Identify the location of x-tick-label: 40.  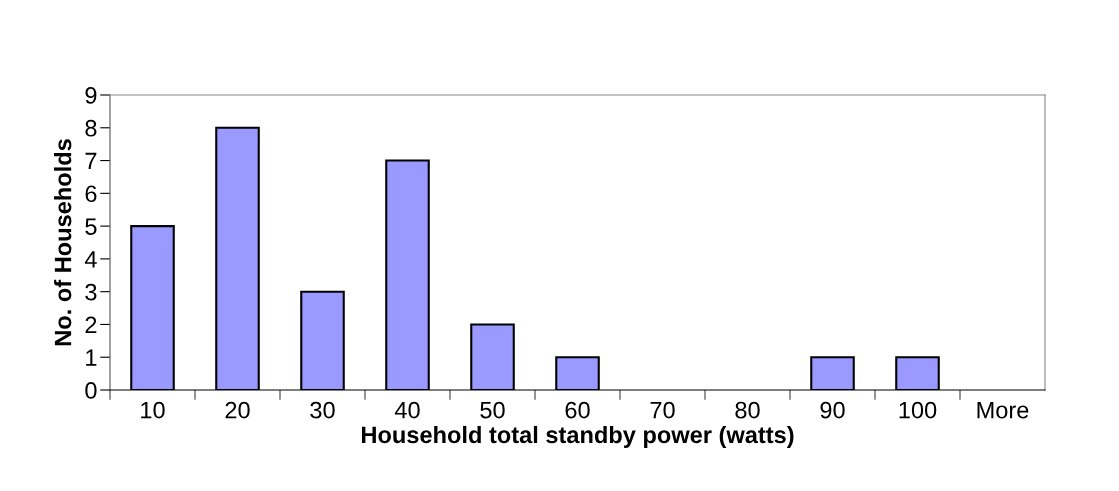
(407, 410).